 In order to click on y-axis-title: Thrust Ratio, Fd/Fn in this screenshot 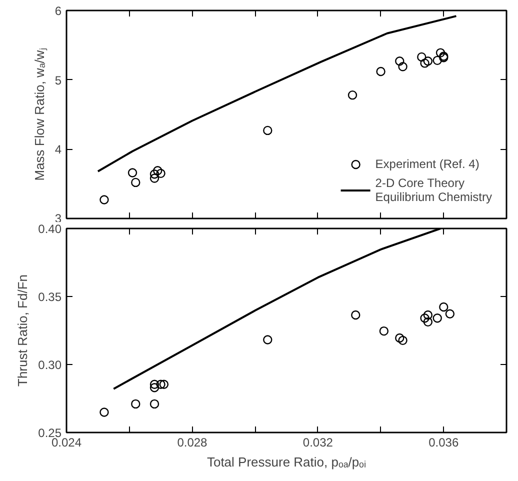, I will do `click(22, 330)`.